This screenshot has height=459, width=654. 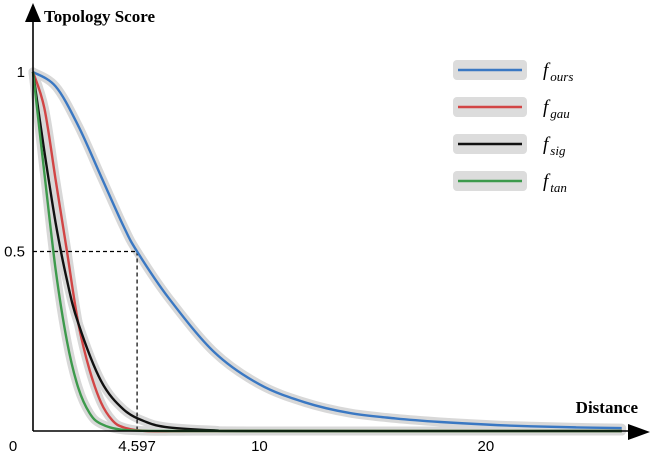 I want to click on legend-label-subscript: tan, so click(x=558, y=187).